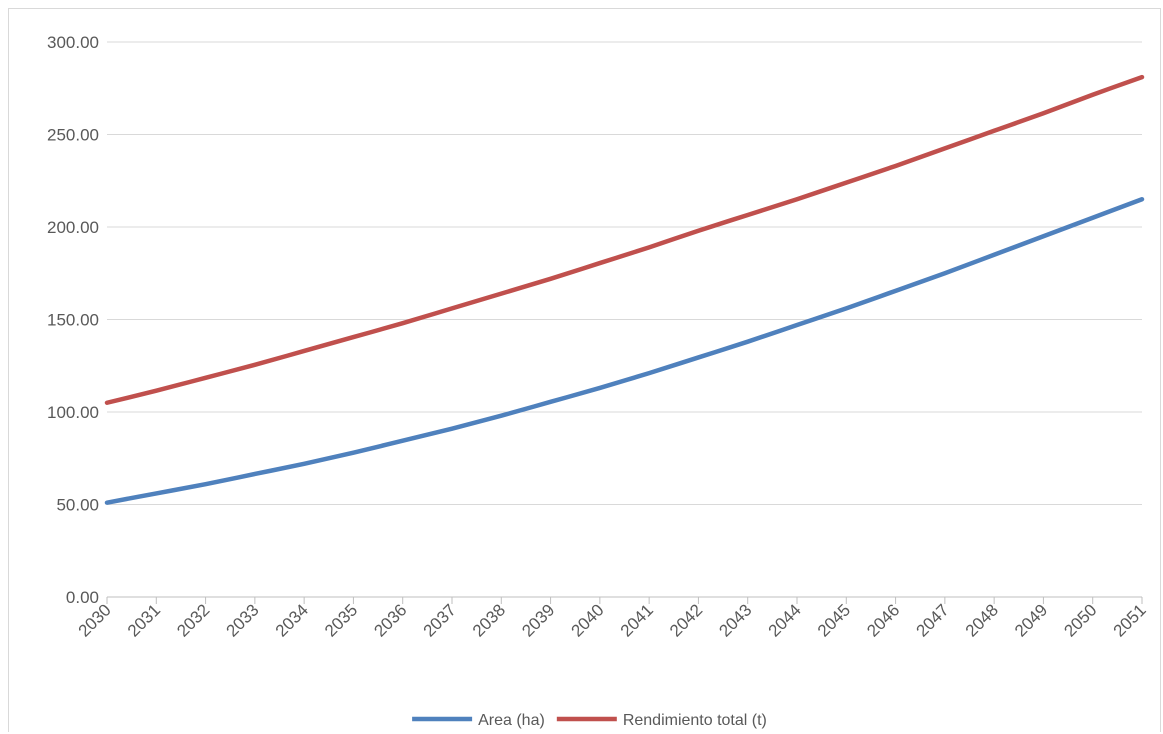  I want to click on y-tick-label: 200.00, so click(73, 227).